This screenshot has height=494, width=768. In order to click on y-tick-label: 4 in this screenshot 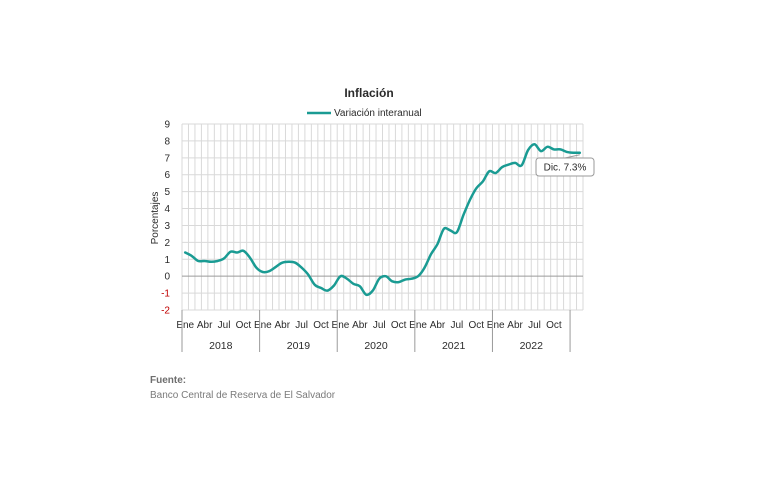, I will do `click(167, 209)`.